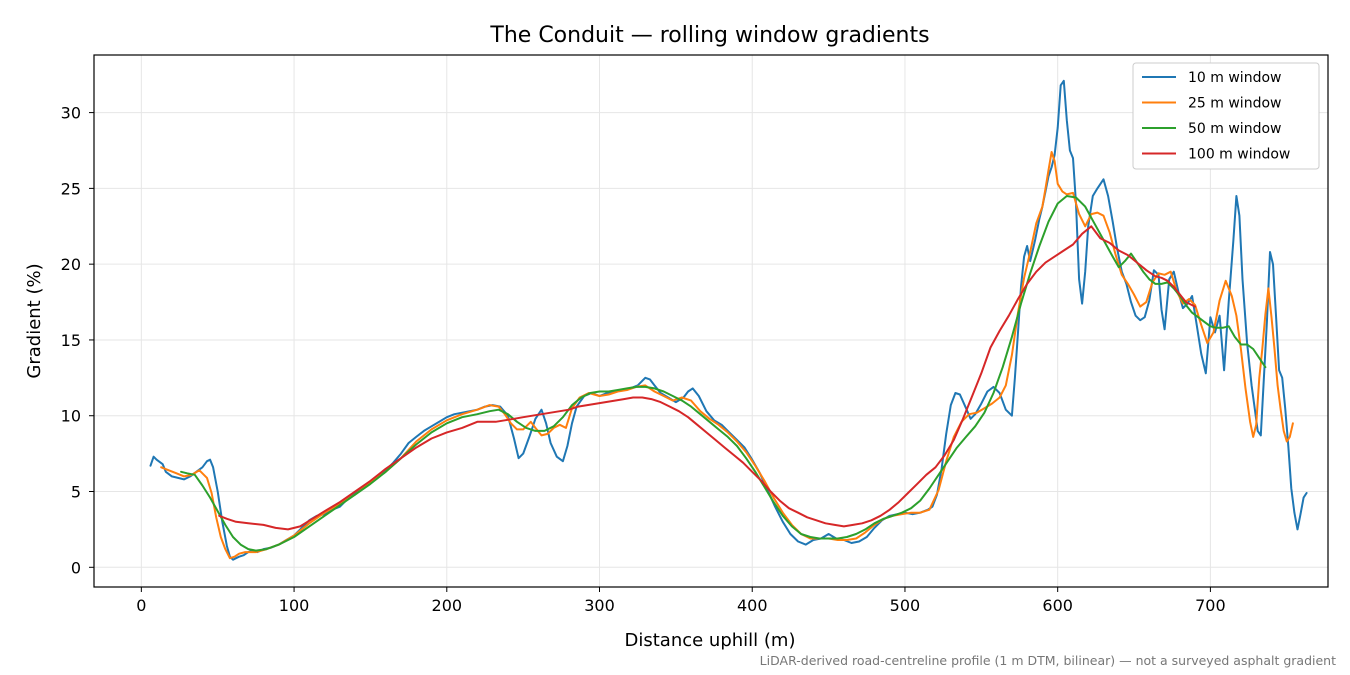 Image resolution: width=1350 pixels, height=675 pixels. Describe the element at coordinates (141, 605) in the screenshot. I see `x-tick-label: 0` at that location.